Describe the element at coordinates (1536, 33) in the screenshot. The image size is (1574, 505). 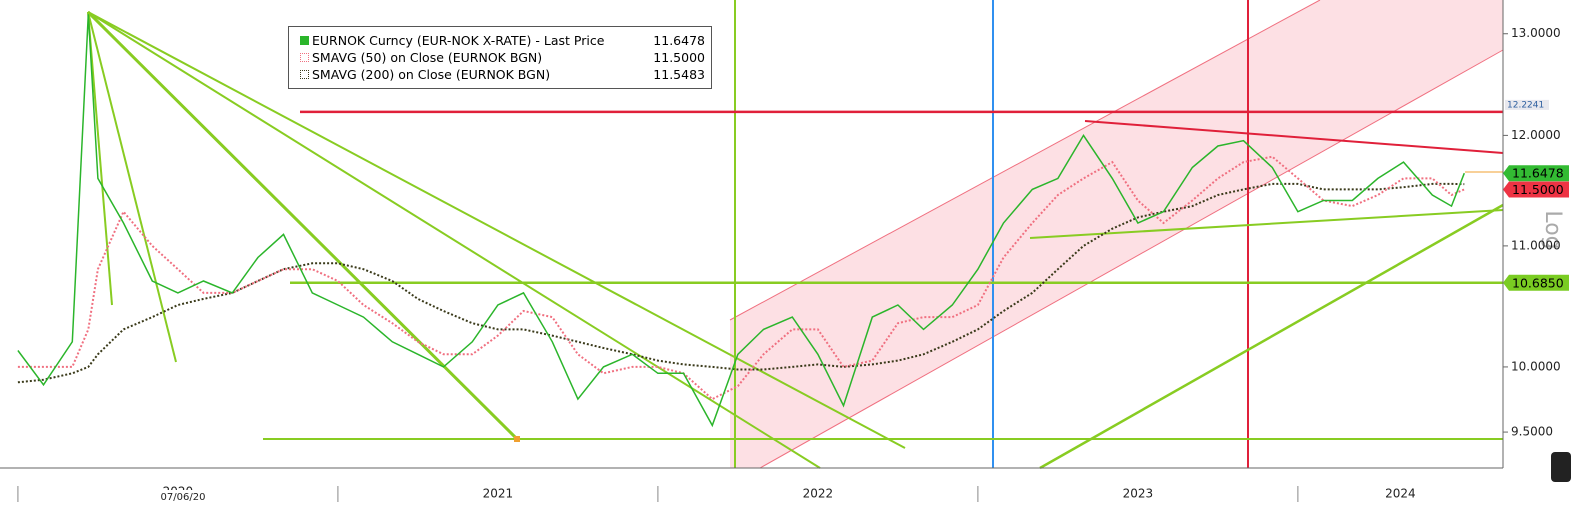
I see `y-tick-label: 13.0000` at that location.